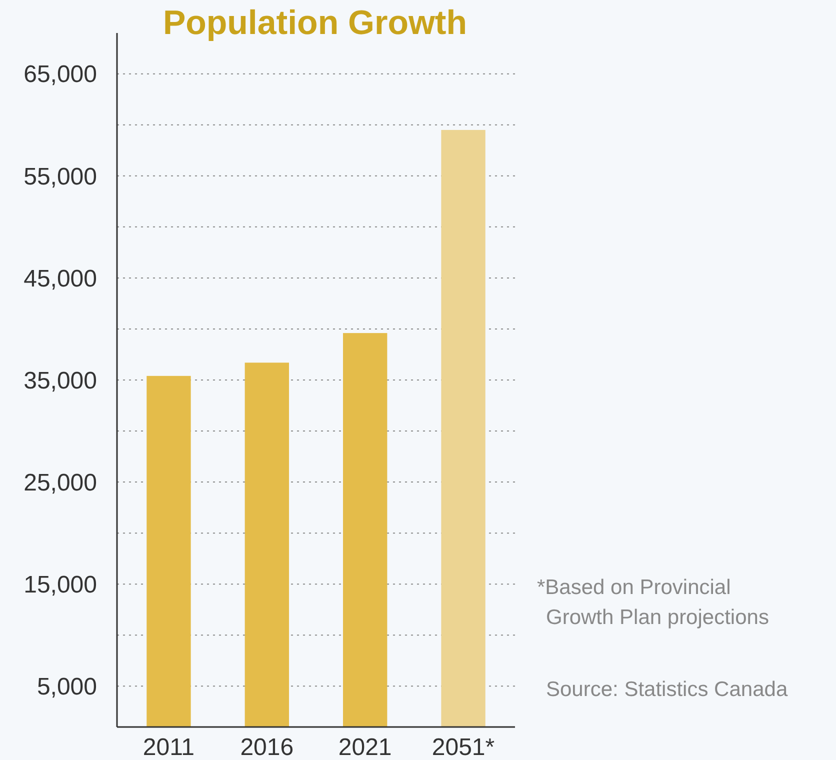  I want to click on x-tick-label: 2011, so click(168, 747).